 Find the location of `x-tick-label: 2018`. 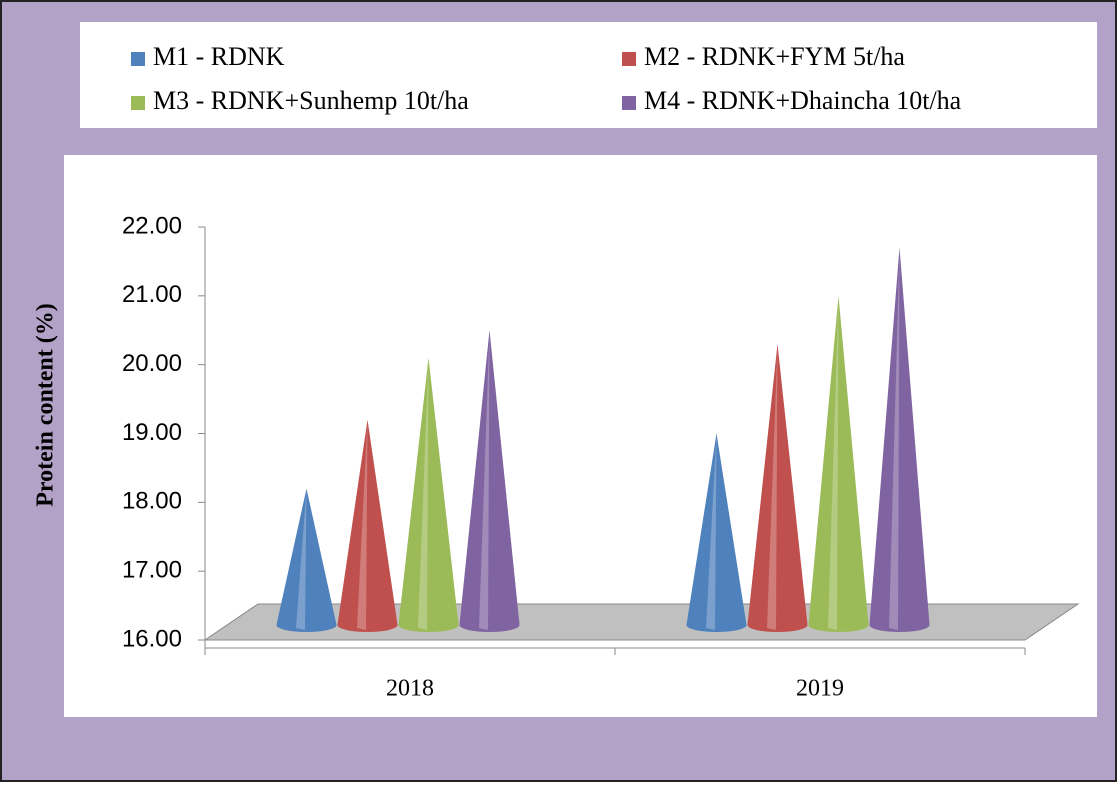

x-tick-label: 2018 is located at coordinates (410, 689).